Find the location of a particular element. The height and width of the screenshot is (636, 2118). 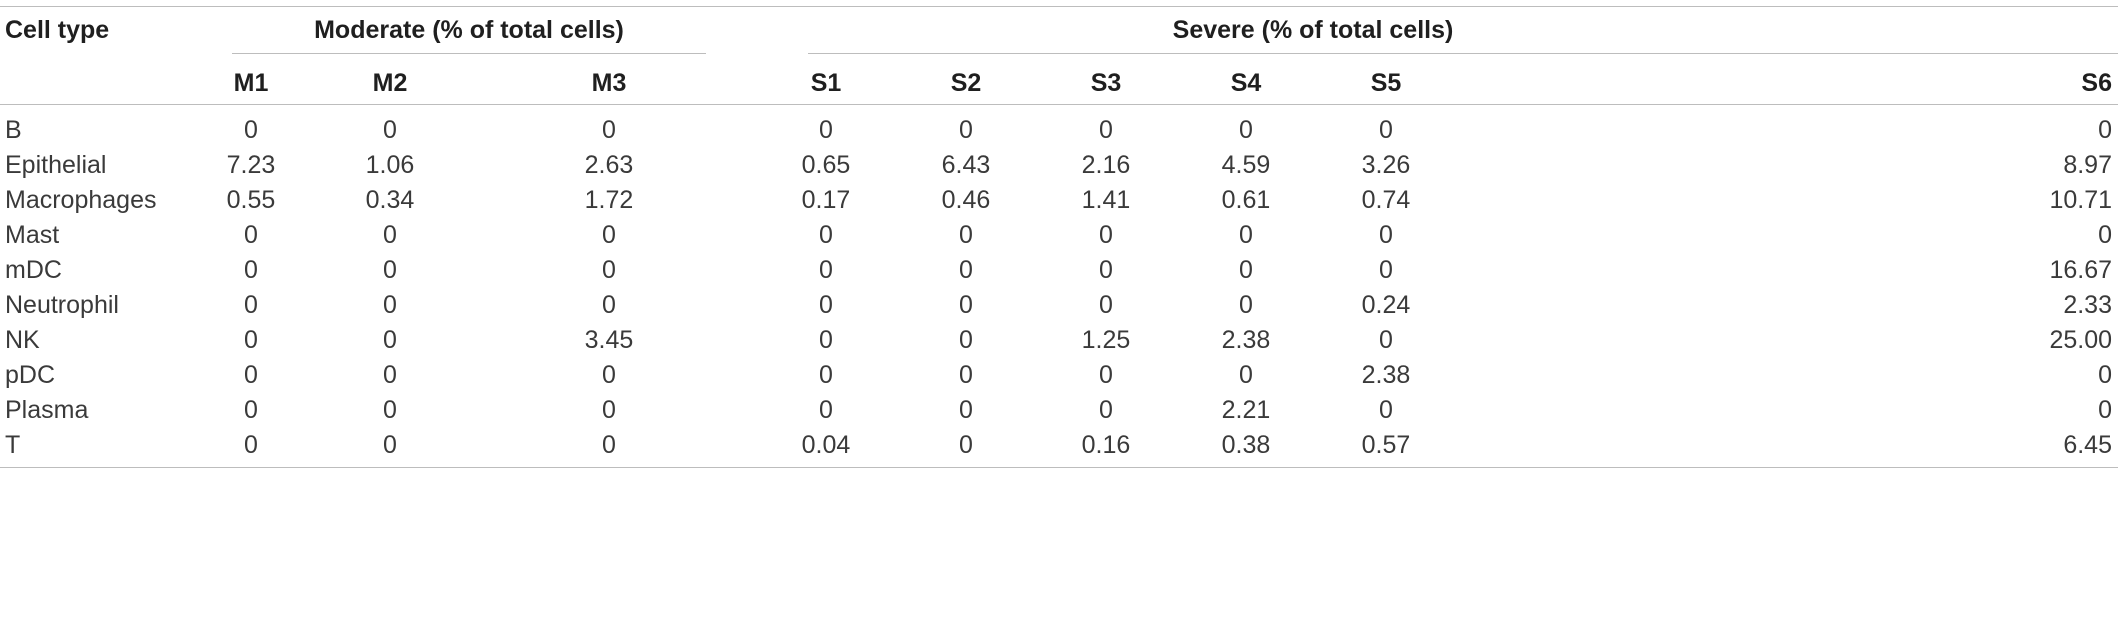

row-label: mDC is located at coordinates (33, 270).